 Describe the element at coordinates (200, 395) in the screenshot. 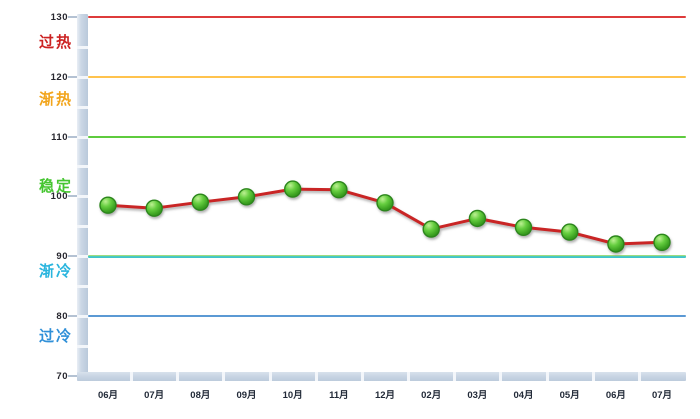

I see `x-axis-month-label: 08月` at that location.